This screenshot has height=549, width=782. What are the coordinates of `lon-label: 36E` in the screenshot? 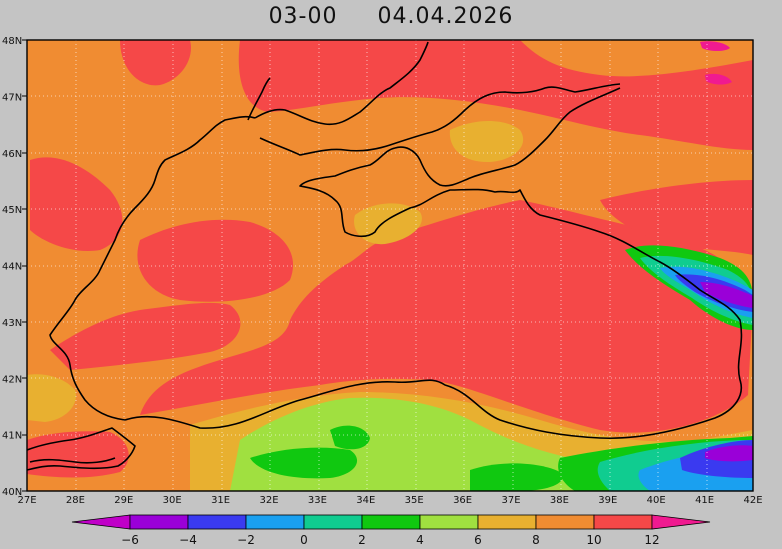 It's located at (462, 500).